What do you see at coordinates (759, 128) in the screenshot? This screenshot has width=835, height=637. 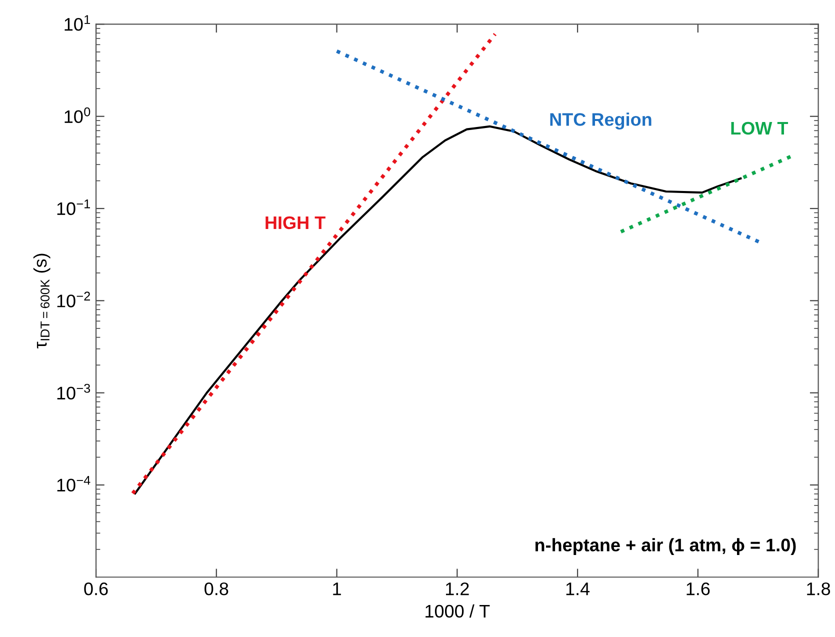 I see `series-label: LOW T` at bounding box center [759, 128].